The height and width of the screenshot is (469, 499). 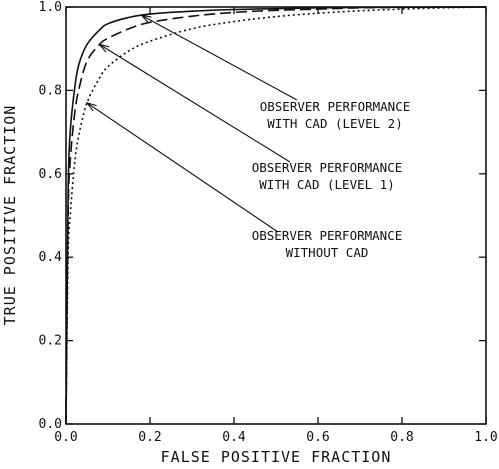 What do you see at coordinates (51, 257) in the screenshot?
I see `y-tick-label: 0.4` at bounding box center [51, 257].